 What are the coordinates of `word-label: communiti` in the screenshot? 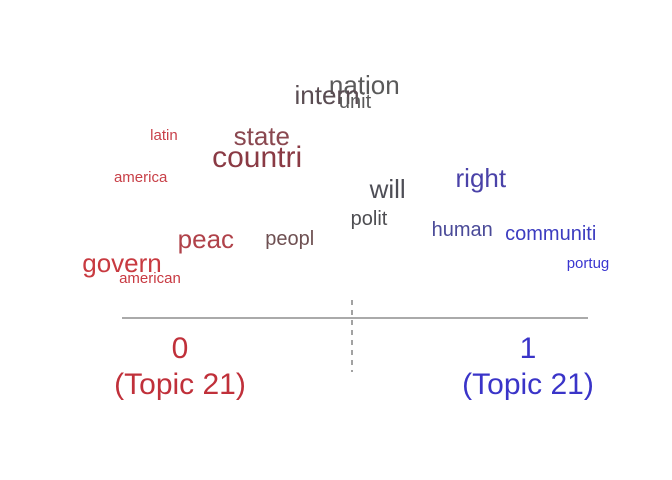 It's located at (550, 234).